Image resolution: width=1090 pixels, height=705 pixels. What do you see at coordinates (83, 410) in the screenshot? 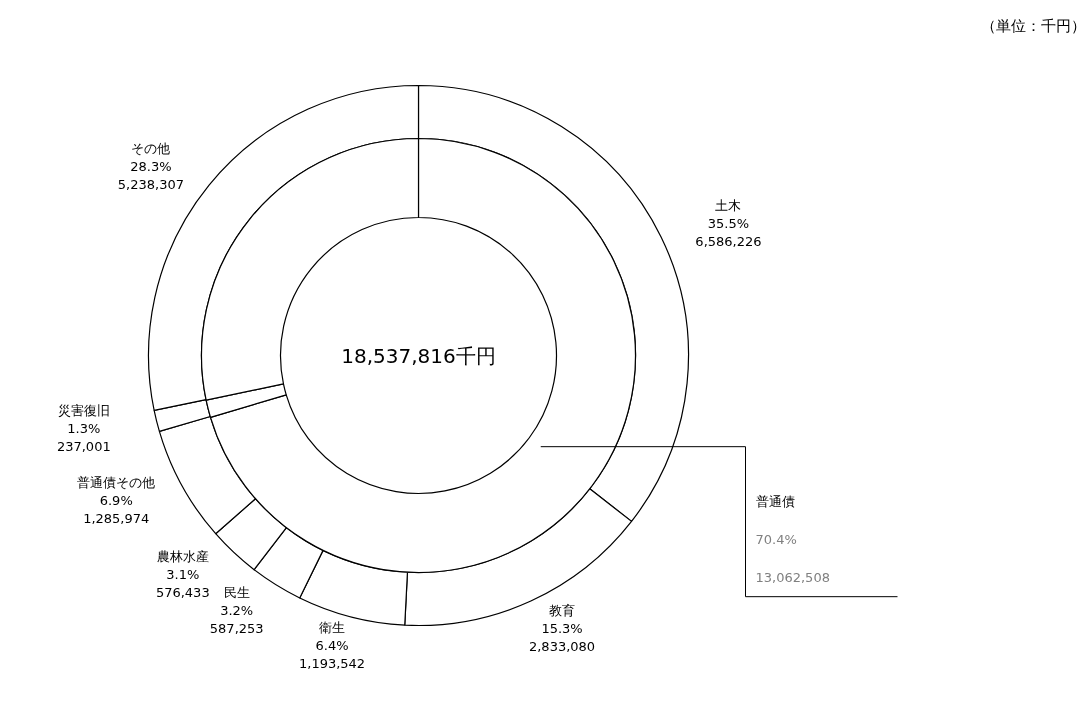
I see `slice-label: 災害復旧` at bounding box center [83, 410].